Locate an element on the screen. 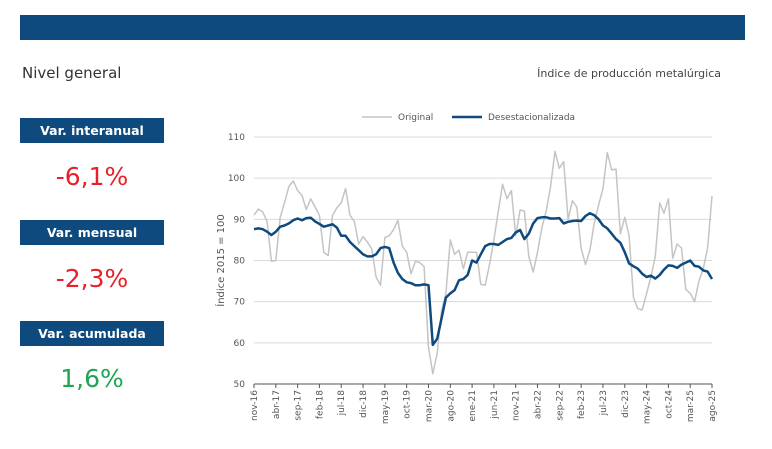  x-tick-label: jun-21 is located at coordinates (495, 405).